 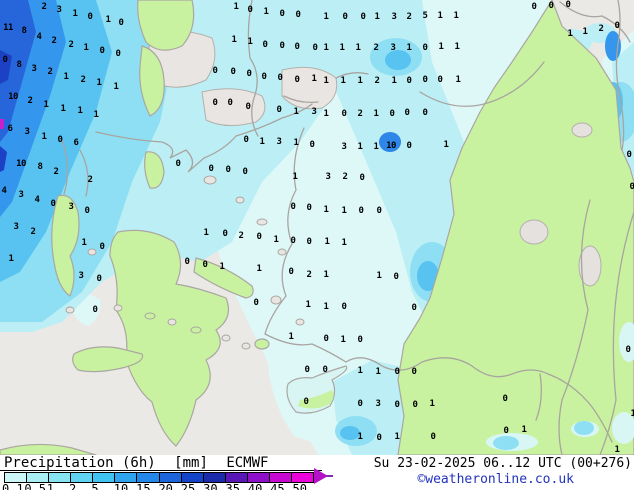 I want to click on lakes, so click(x=560, y=204).